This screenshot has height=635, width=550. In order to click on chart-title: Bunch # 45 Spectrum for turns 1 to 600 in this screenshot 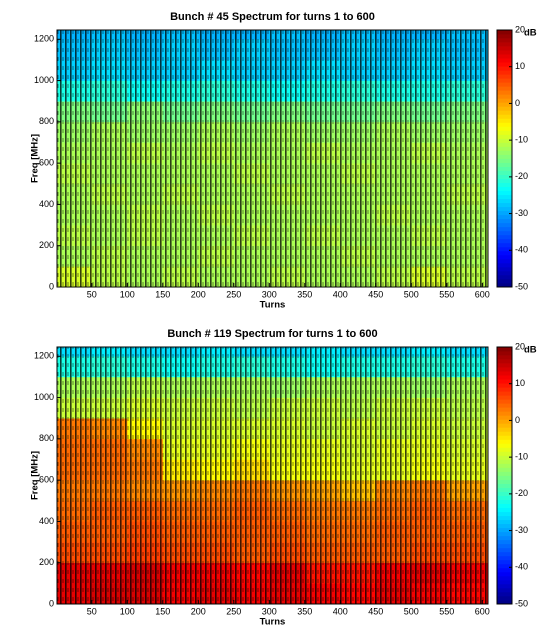, I will do `click(272, 17)`.